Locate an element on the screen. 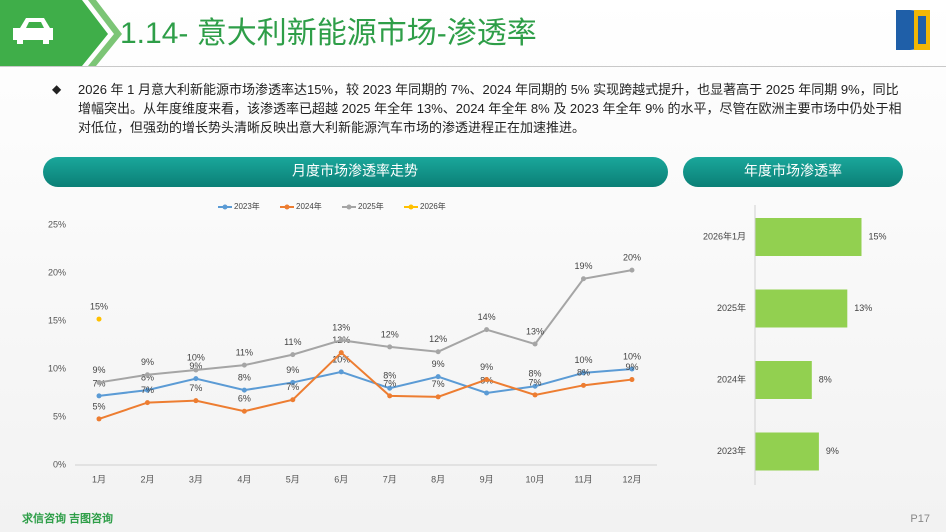 The width and height of the screenshot is (946, 532). data-label: 5% is located at coordinates (98, 406).